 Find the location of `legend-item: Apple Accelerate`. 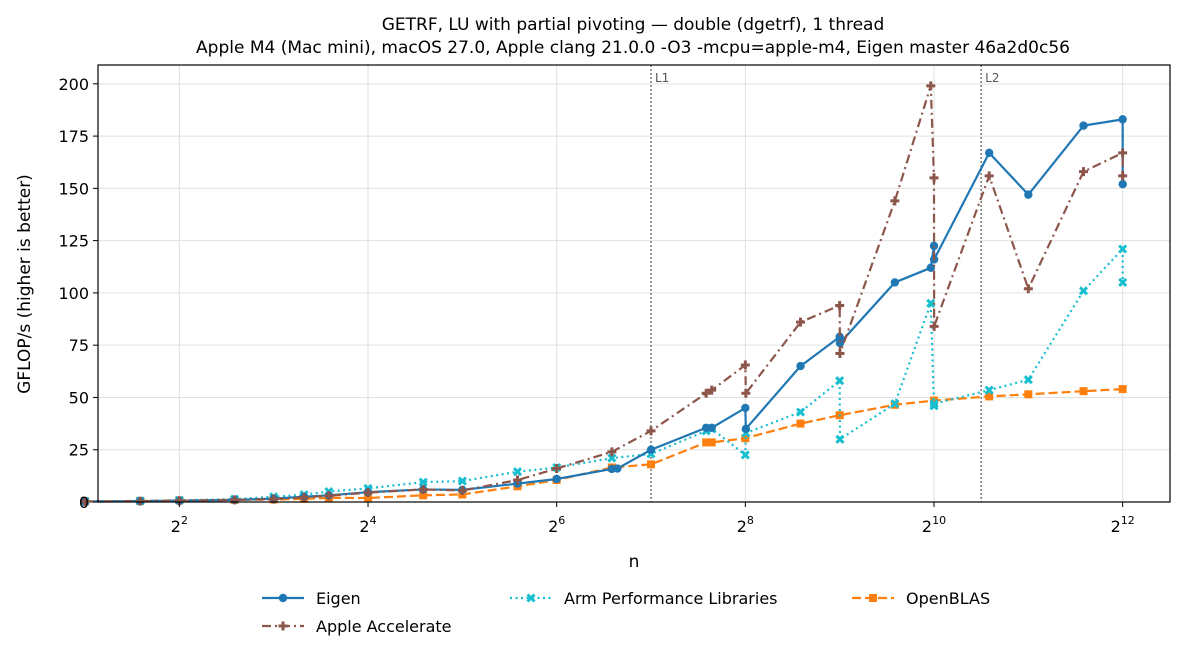

legend-item: Apple Accelerate is located at coordinates (357, 626).